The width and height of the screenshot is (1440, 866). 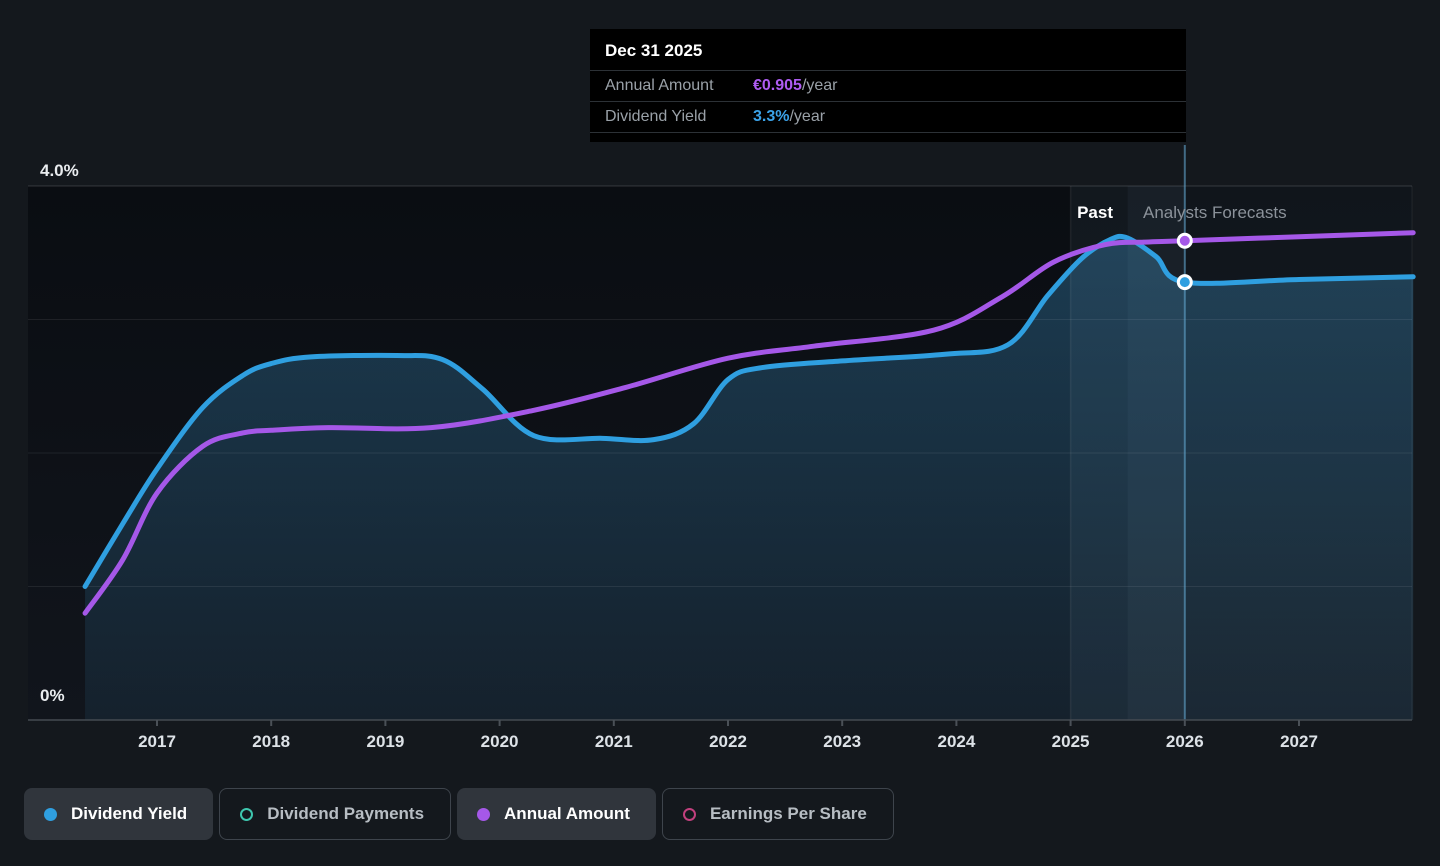 What do you see at coordinates (728, 741) in the screenshot?
I see `x-axis-label: 2022` at bounding box center [728, 741].